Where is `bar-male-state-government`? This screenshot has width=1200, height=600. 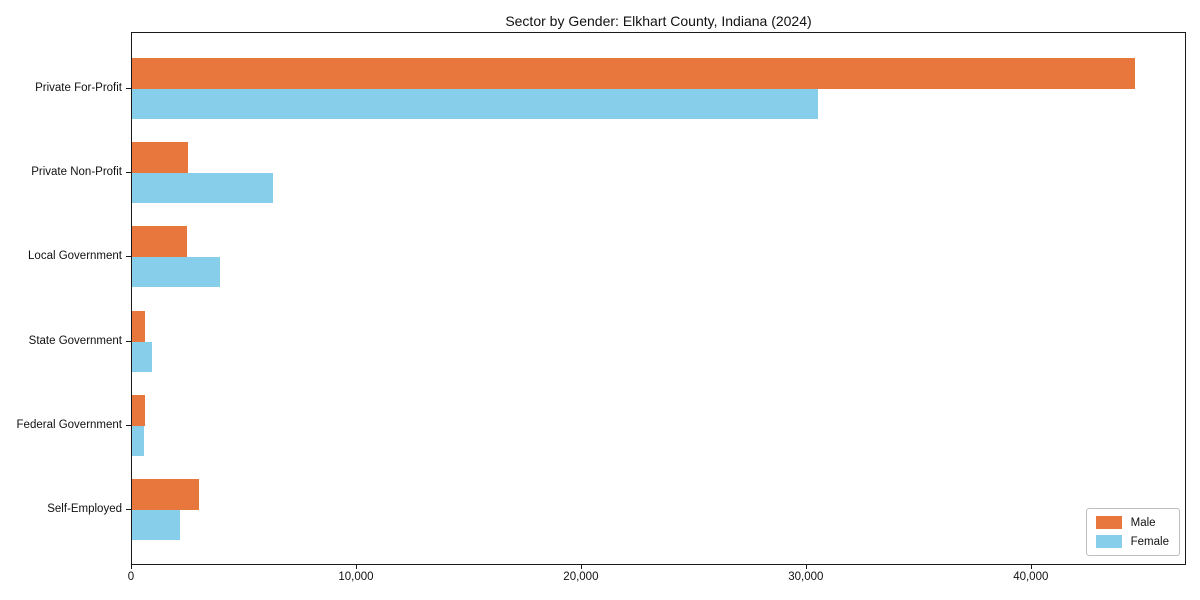 bar-male-state-government is located at coordinates (138, 326).